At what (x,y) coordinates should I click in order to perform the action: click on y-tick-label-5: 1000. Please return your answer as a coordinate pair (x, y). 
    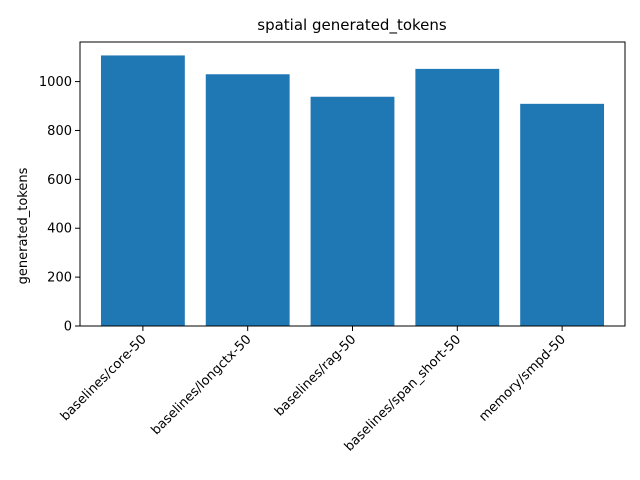
    Looking at the image, I should click on (55, 82).